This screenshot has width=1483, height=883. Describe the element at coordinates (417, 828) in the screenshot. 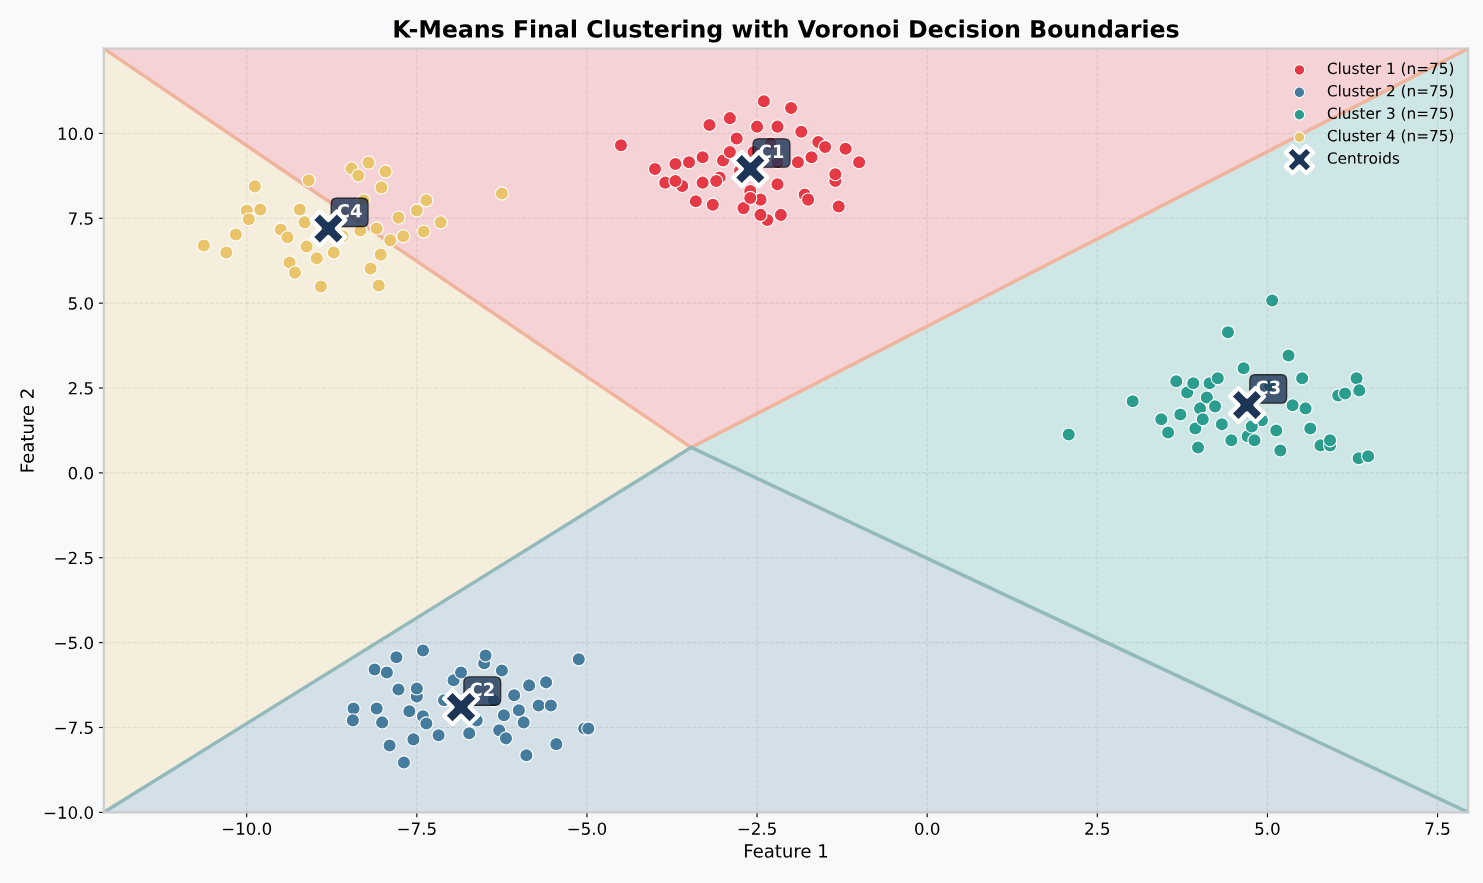

I see `x-tick-label: −7.5` at that location.